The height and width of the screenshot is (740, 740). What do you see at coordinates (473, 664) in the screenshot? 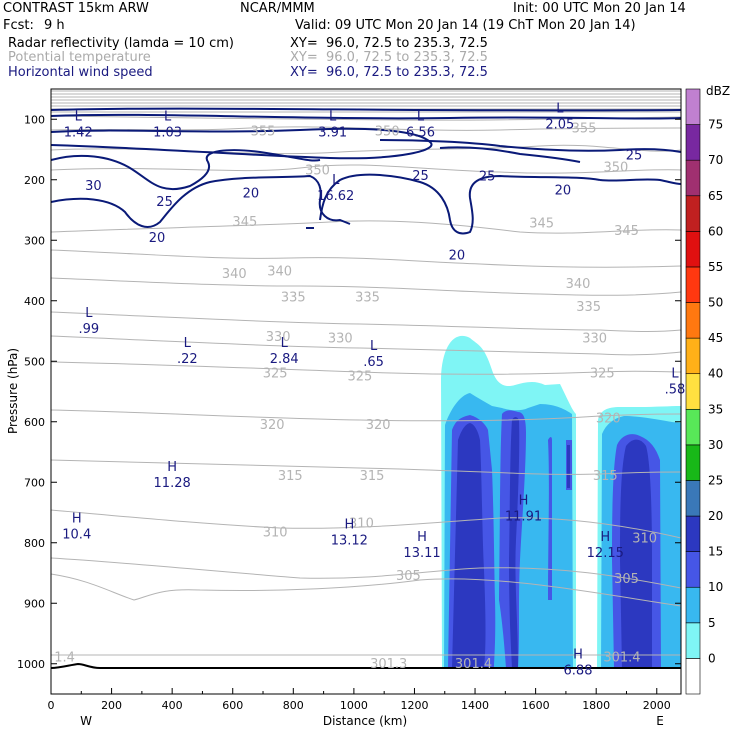
I see `theta-label: 301.4` at bounding box center [473, 664].